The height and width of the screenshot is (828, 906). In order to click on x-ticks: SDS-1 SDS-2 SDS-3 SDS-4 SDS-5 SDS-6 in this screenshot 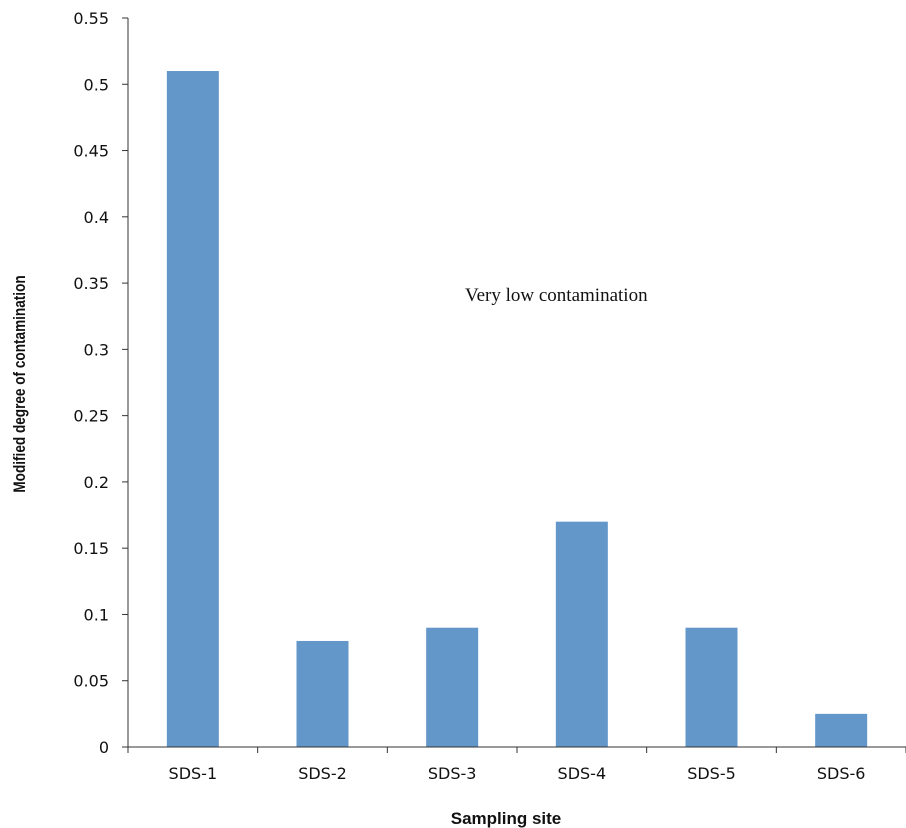, I will do `click(516, 765)`.